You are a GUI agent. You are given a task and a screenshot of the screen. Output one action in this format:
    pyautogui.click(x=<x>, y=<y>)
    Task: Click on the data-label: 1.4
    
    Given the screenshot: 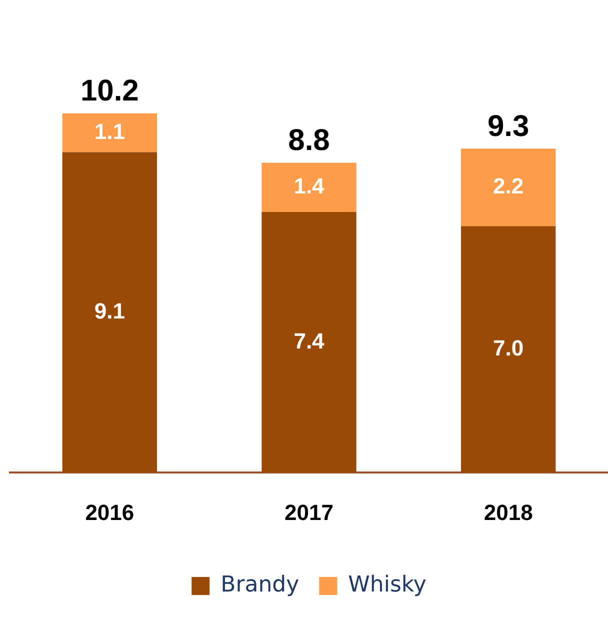 What is the action you would take?
    pyautogui.click(x=310, y=185)
    